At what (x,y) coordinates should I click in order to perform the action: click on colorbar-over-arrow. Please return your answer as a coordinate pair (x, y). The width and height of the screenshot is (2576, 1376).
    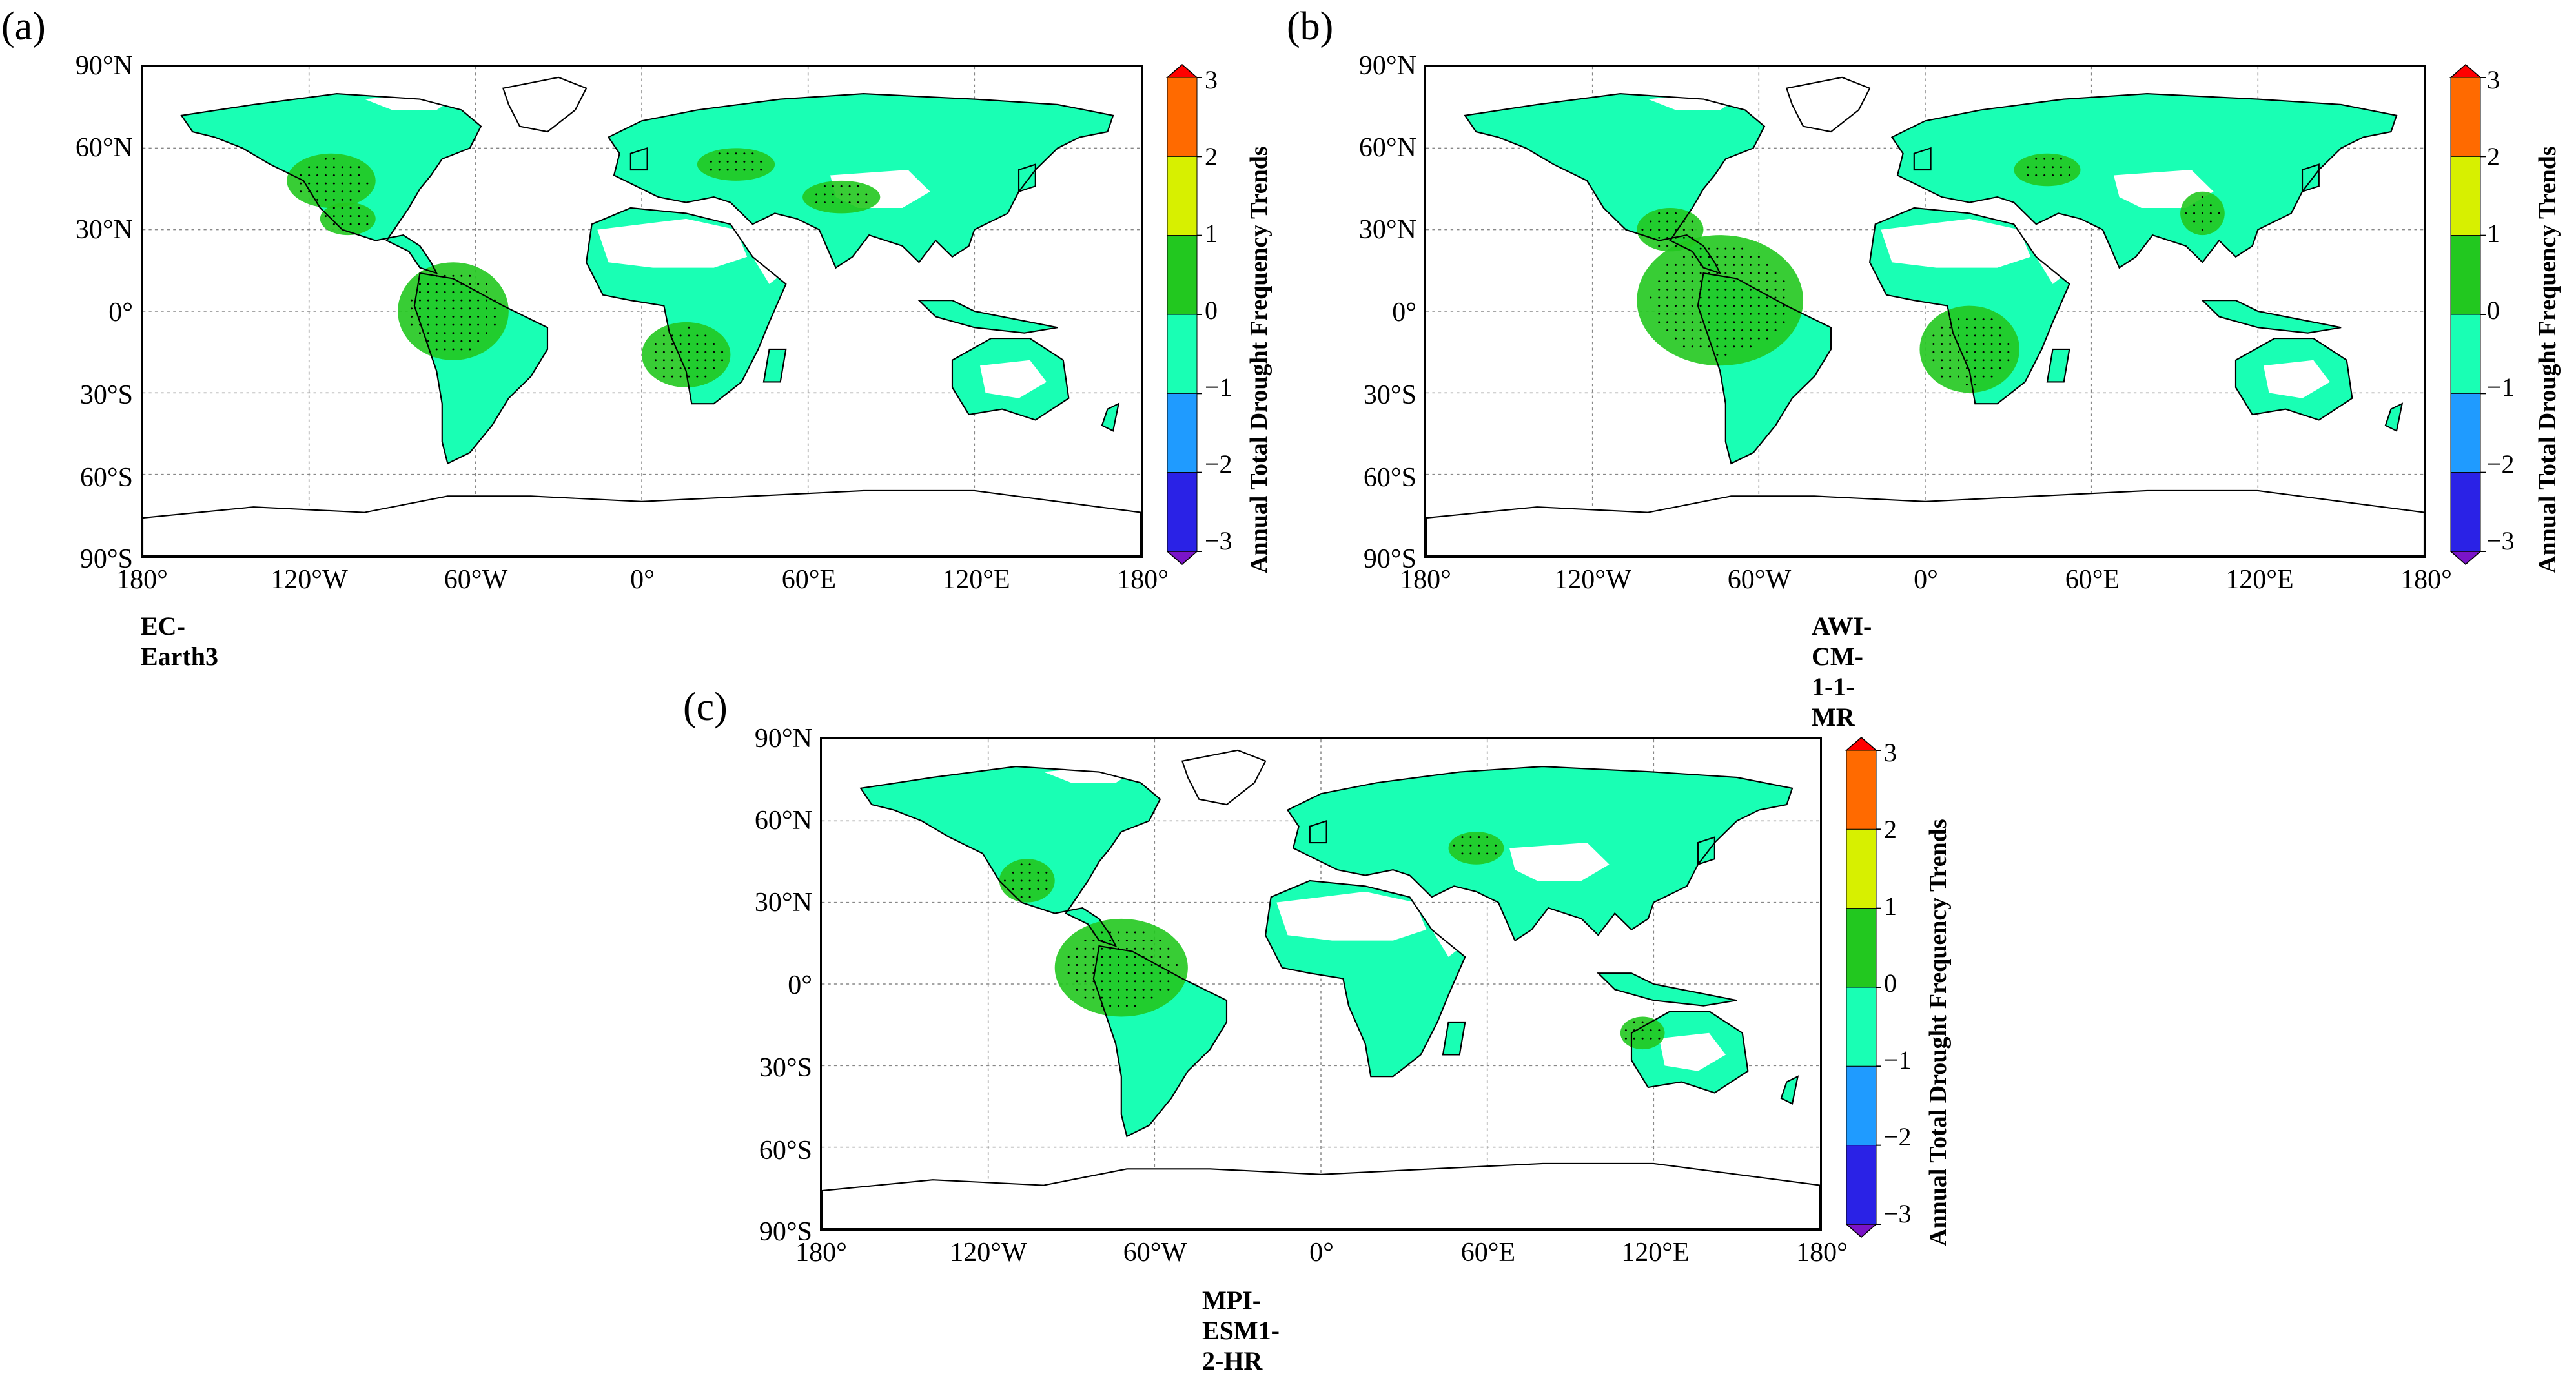
    Looking at the image, I should click on (1862, 744).